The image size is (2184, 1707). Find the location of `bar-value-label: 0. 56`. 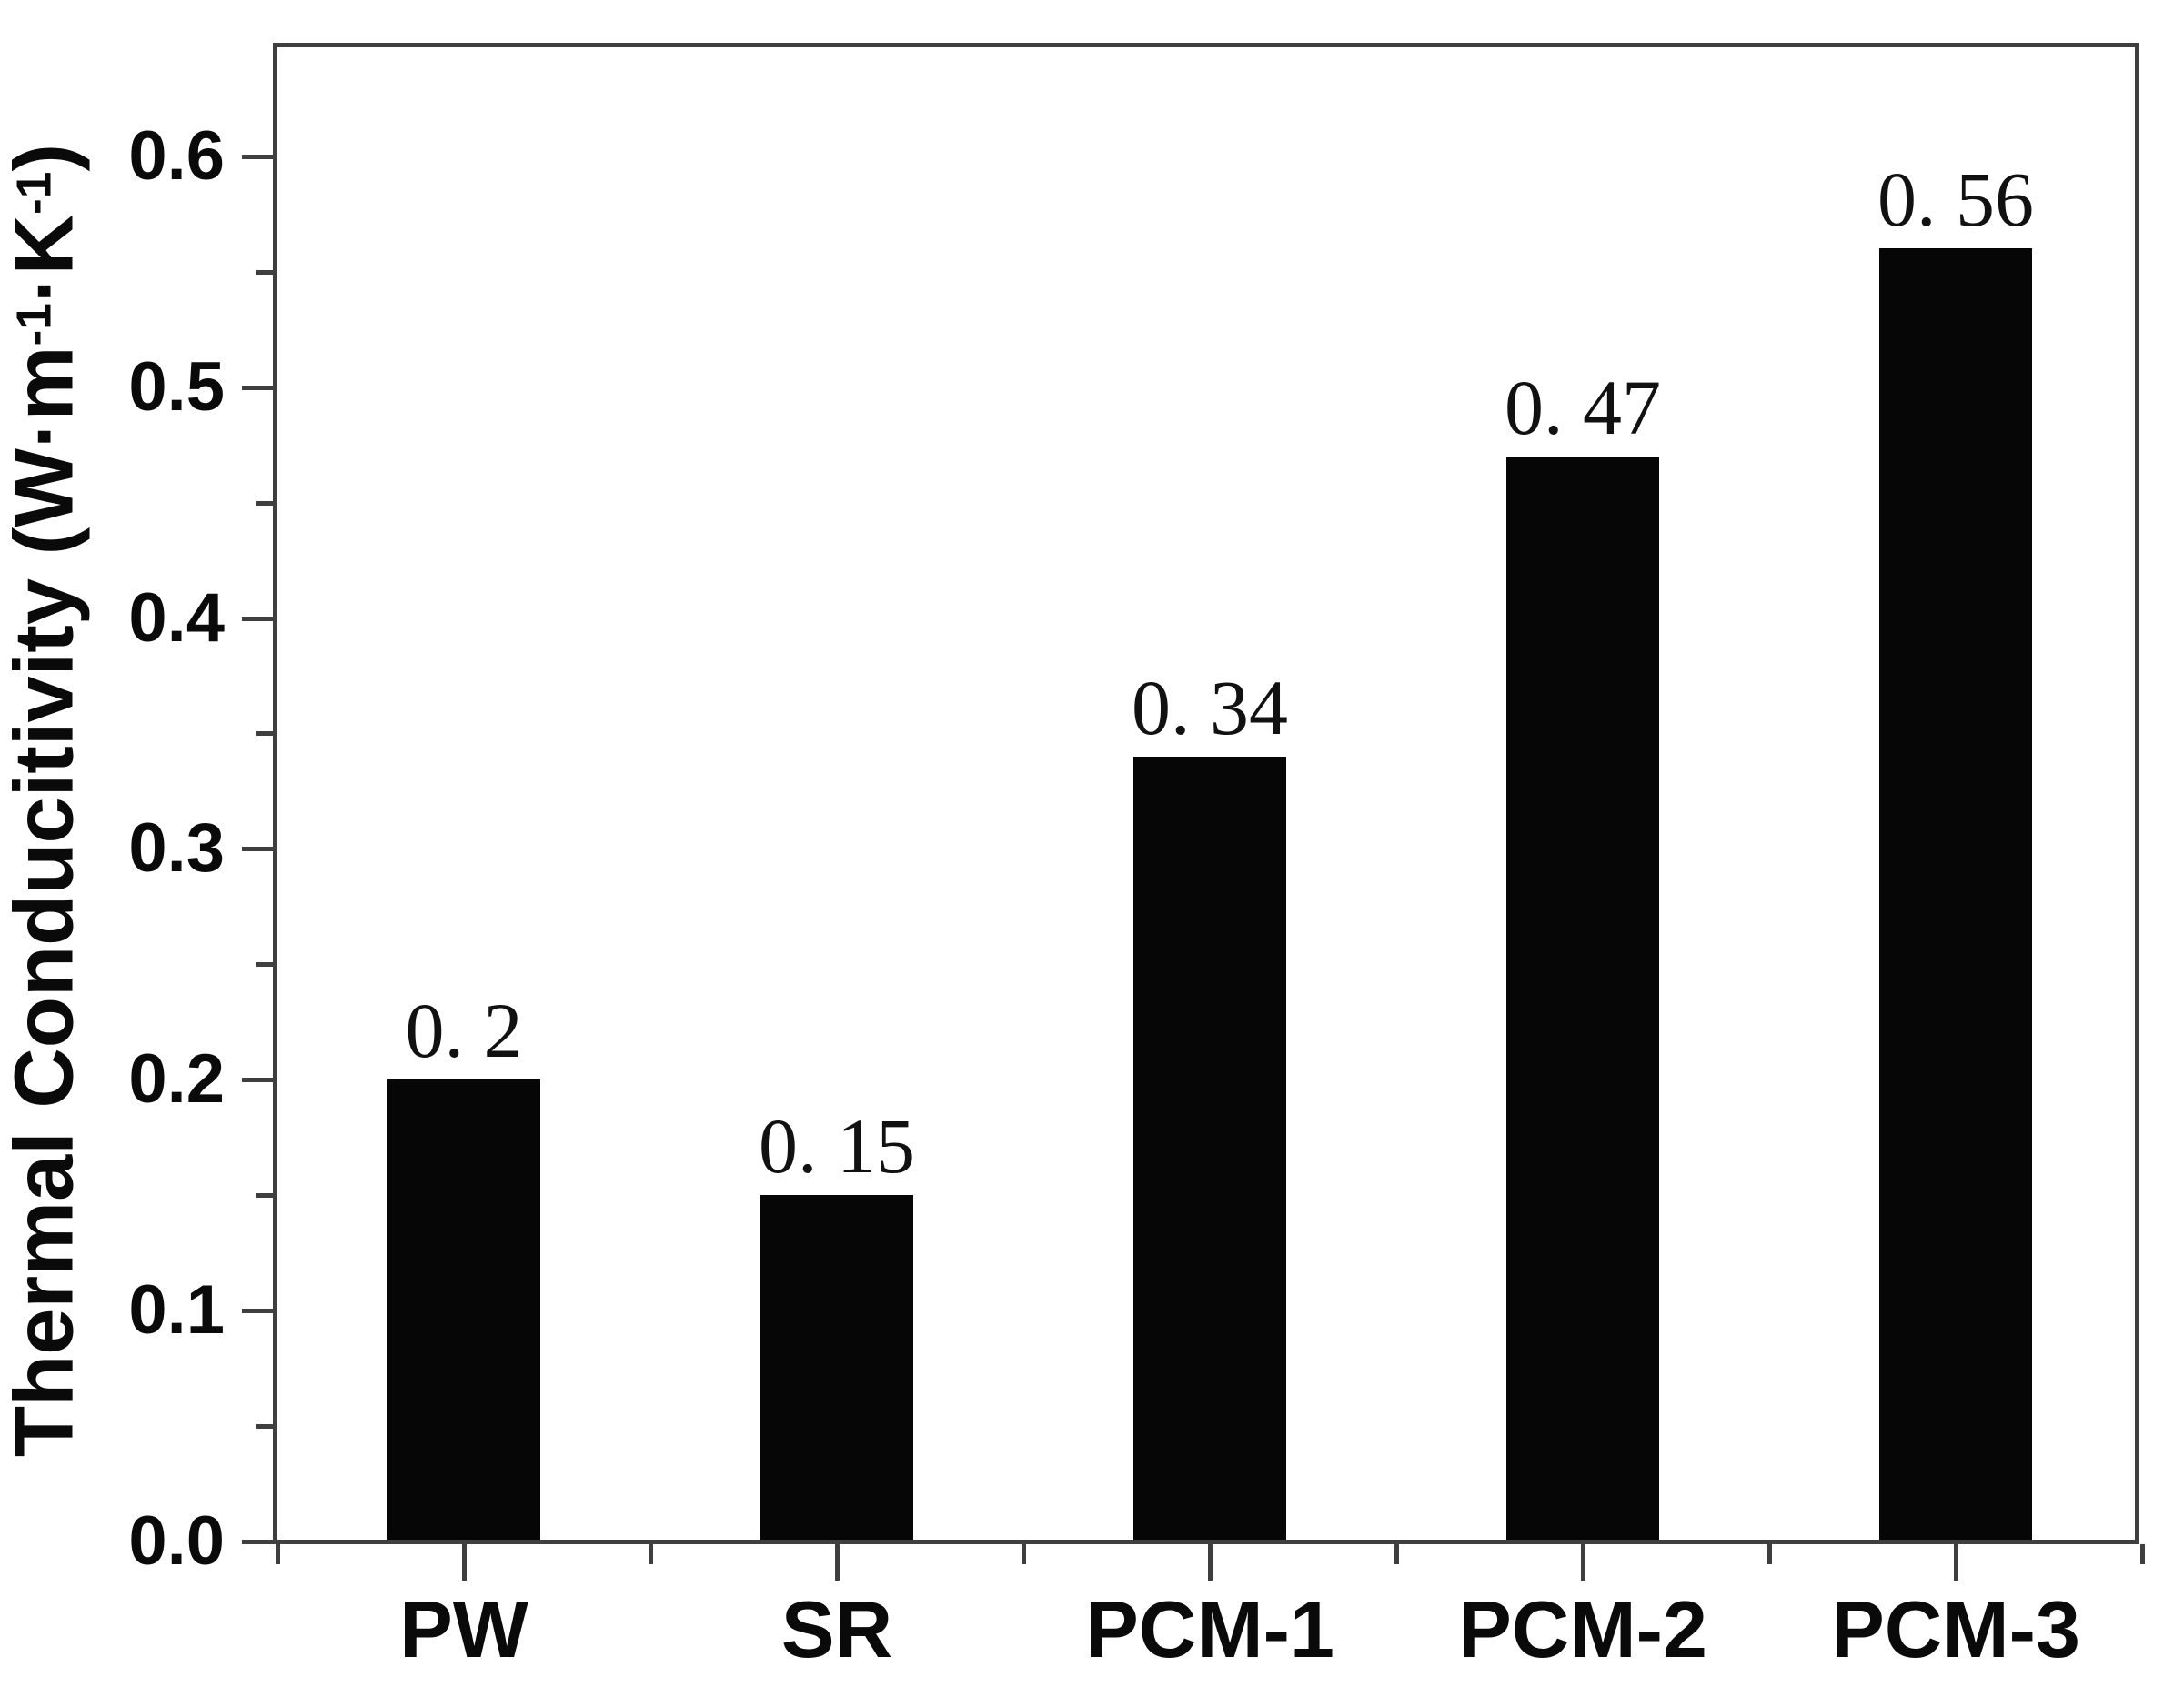

bar-value-label: 0. 56 is located at coordinates (1955, 199).